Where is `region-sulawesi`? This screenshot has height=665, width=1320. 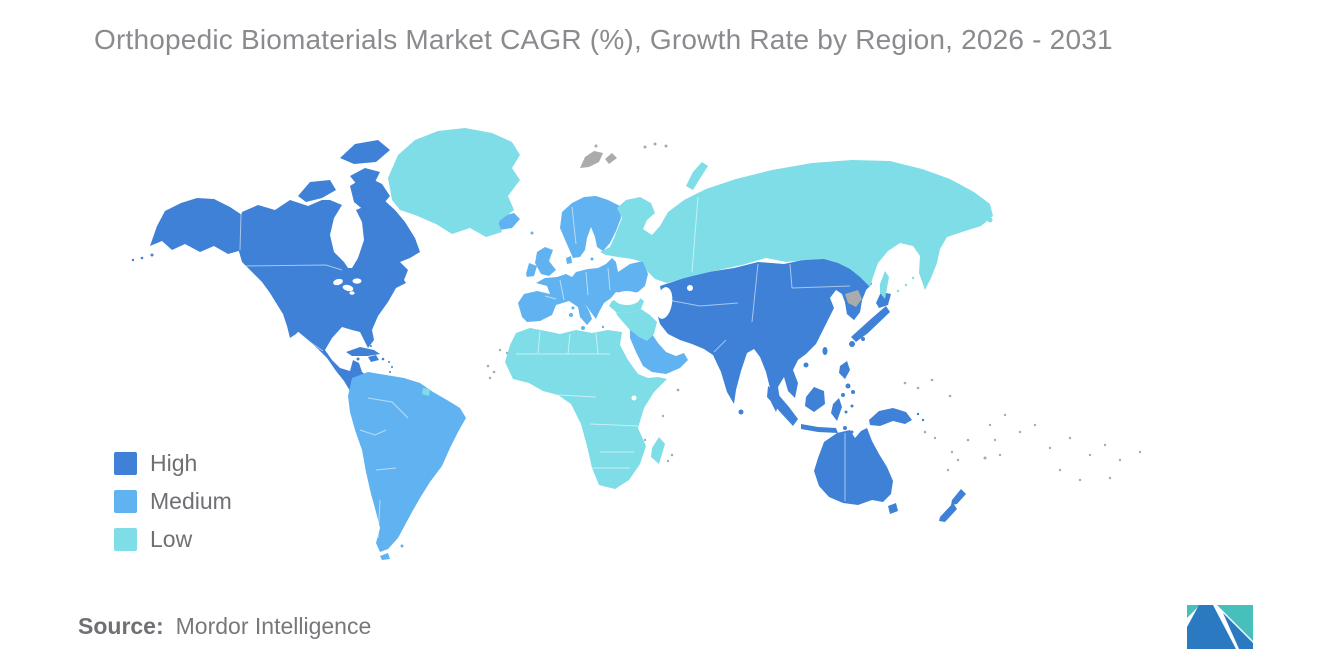
region-sulawesi is located at coordinates (836, 409).